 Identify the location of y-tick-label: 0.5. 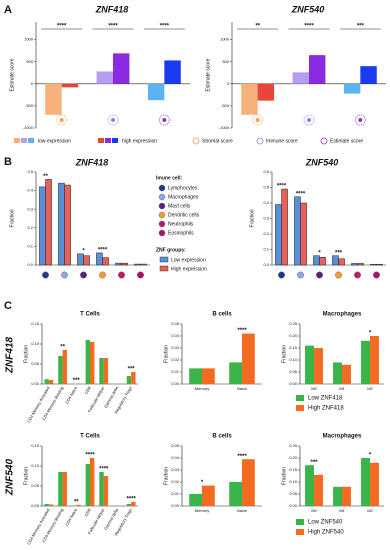
(30, 171).